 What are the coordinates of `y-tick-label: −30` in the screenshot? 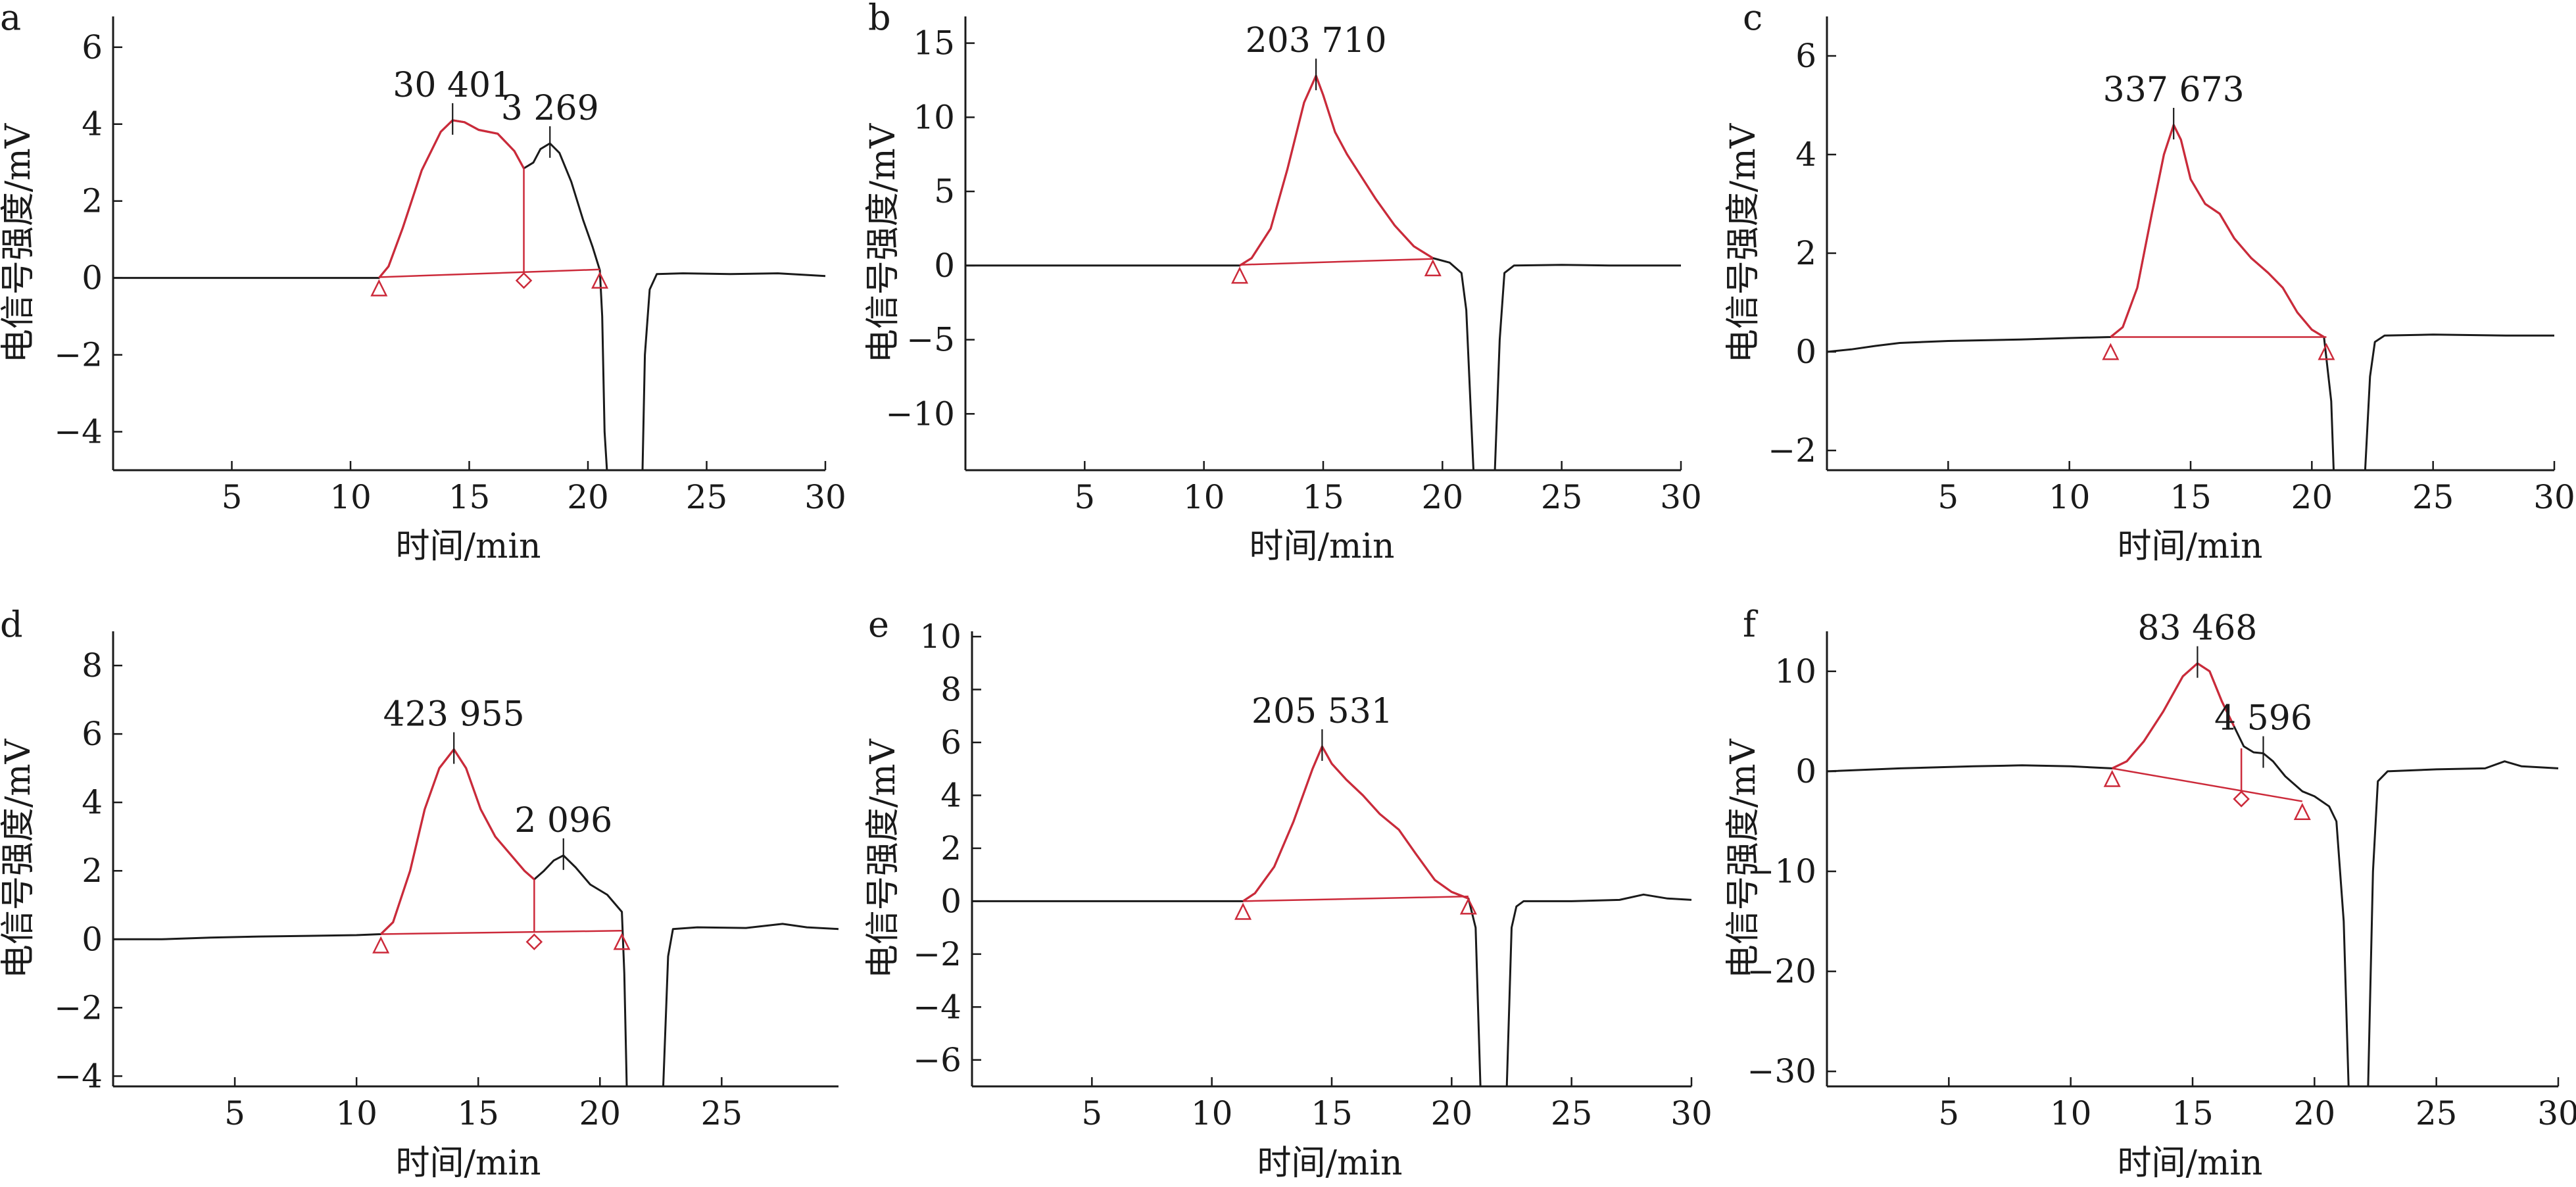 It's located at (1781, 1071).